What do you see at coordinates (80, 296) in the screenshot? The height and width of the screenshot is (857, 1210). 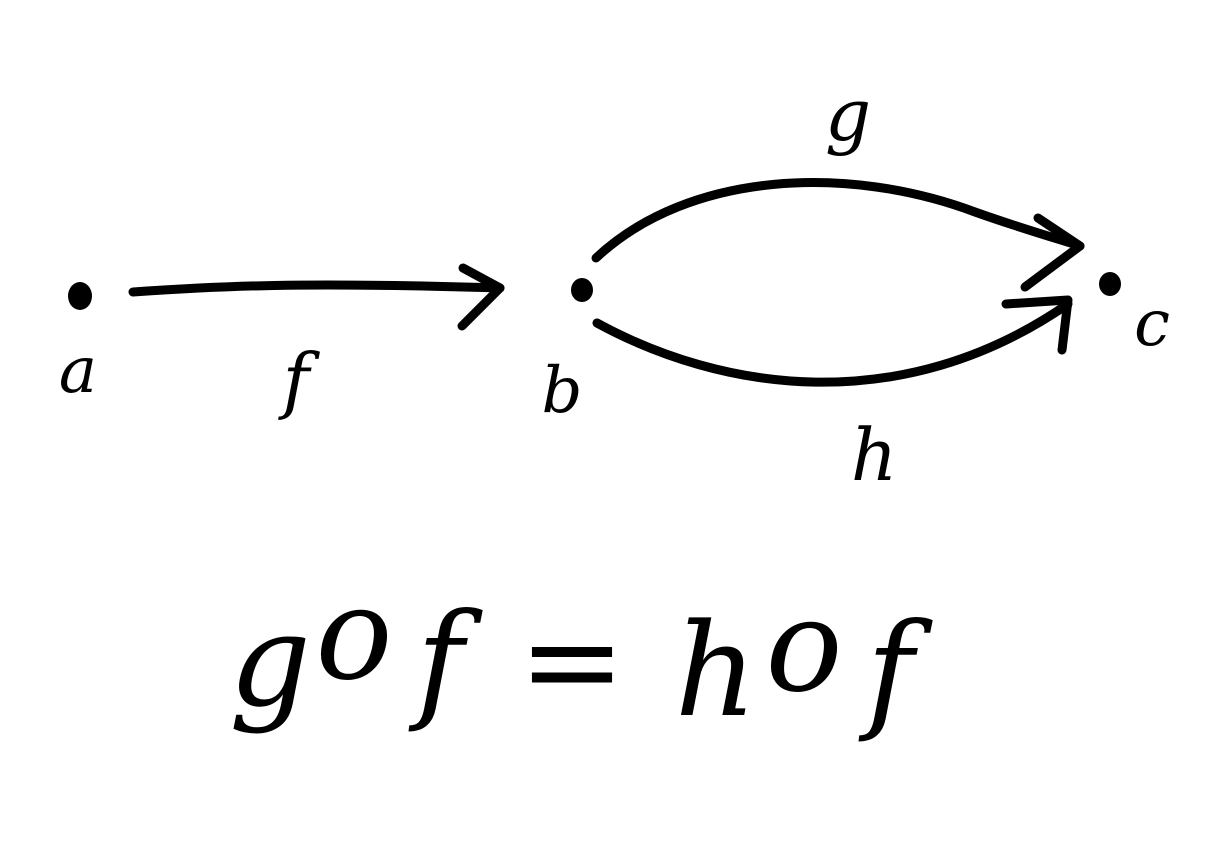 I see `node-a-dot` at bounding box center [80, 296].